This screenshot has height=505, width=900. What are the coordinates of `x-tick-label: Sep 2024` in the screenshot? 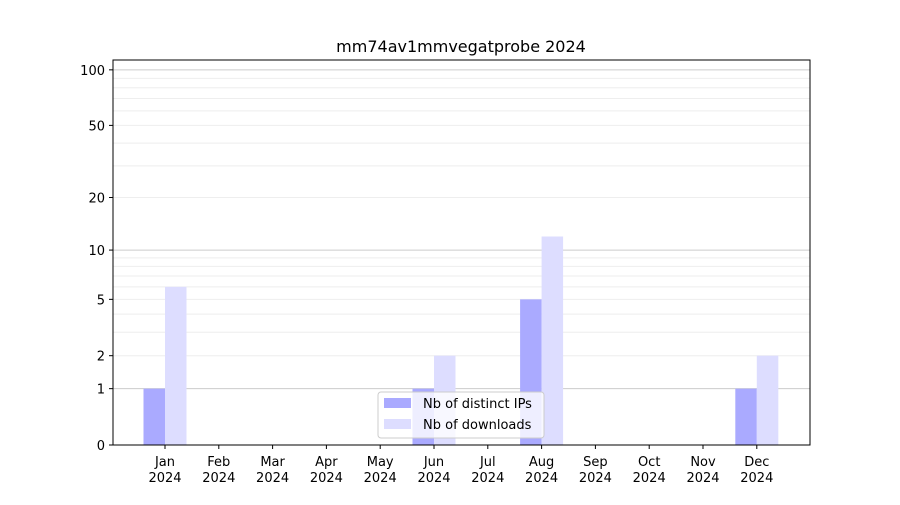 It's located at (595, 470).